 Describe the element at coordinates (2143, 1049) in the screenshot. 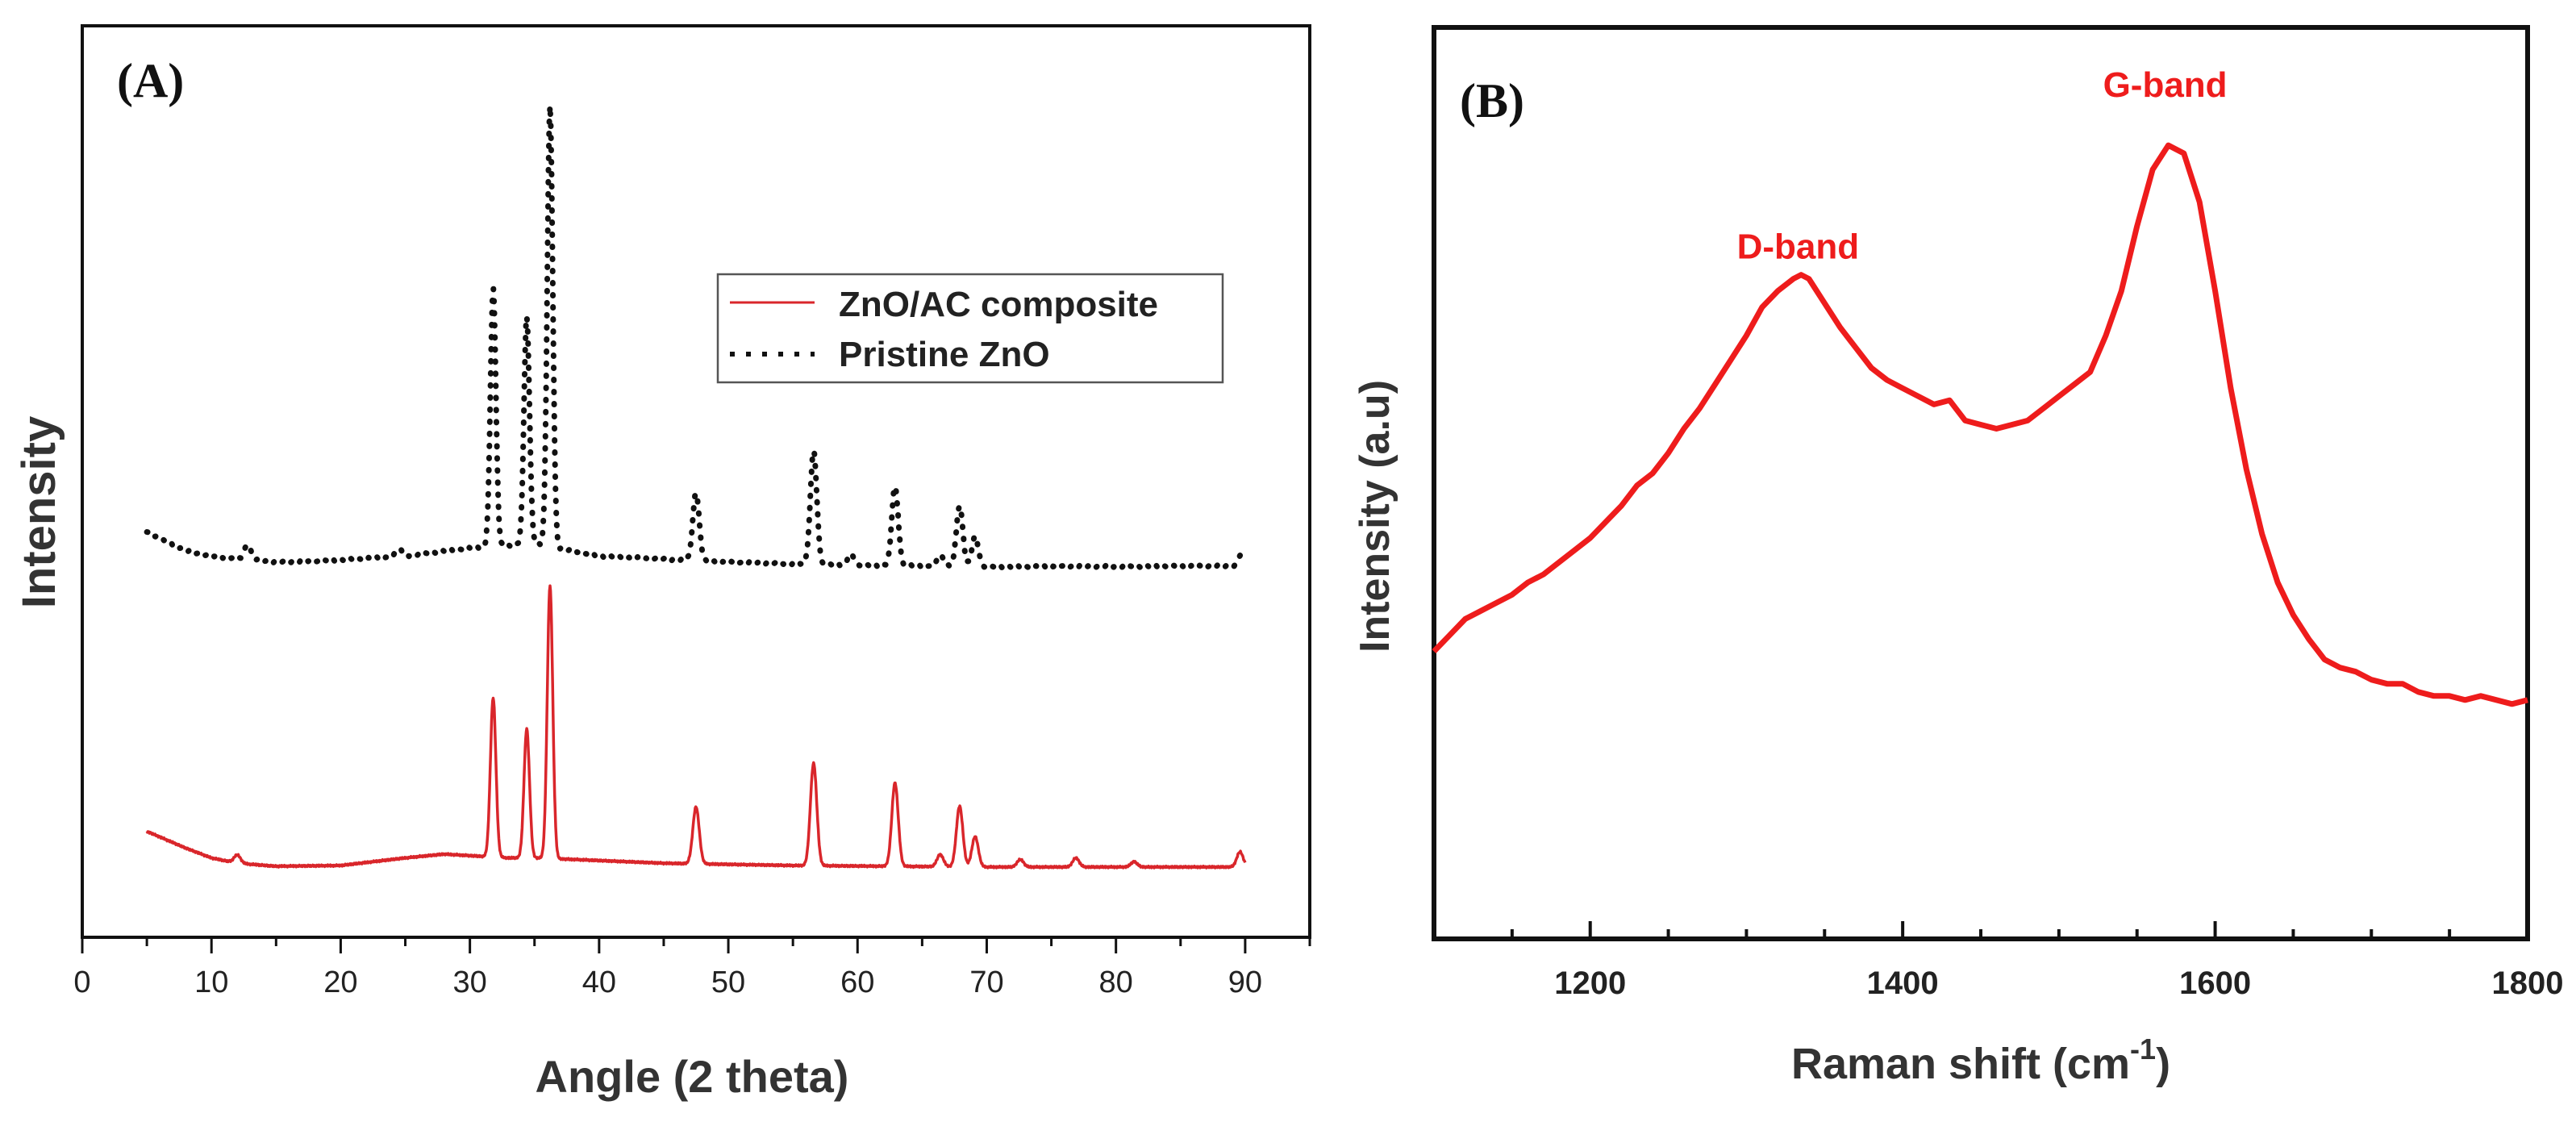

I see `panel-b-x-axis-title-sup: -1` at that location.